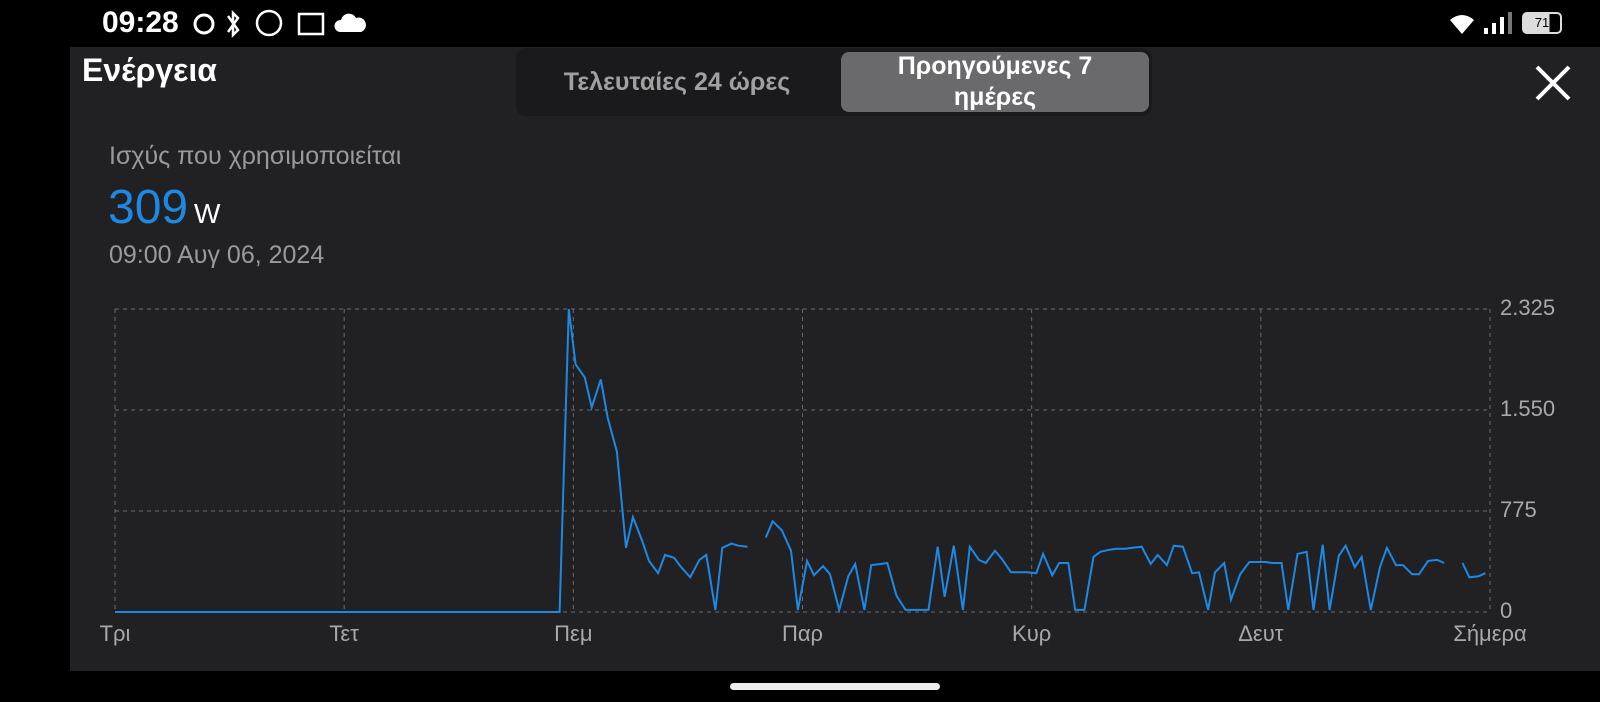 The height and width of the screenshot is (702, 1600). I want to click on metric-unit: W, so click(207, 213).